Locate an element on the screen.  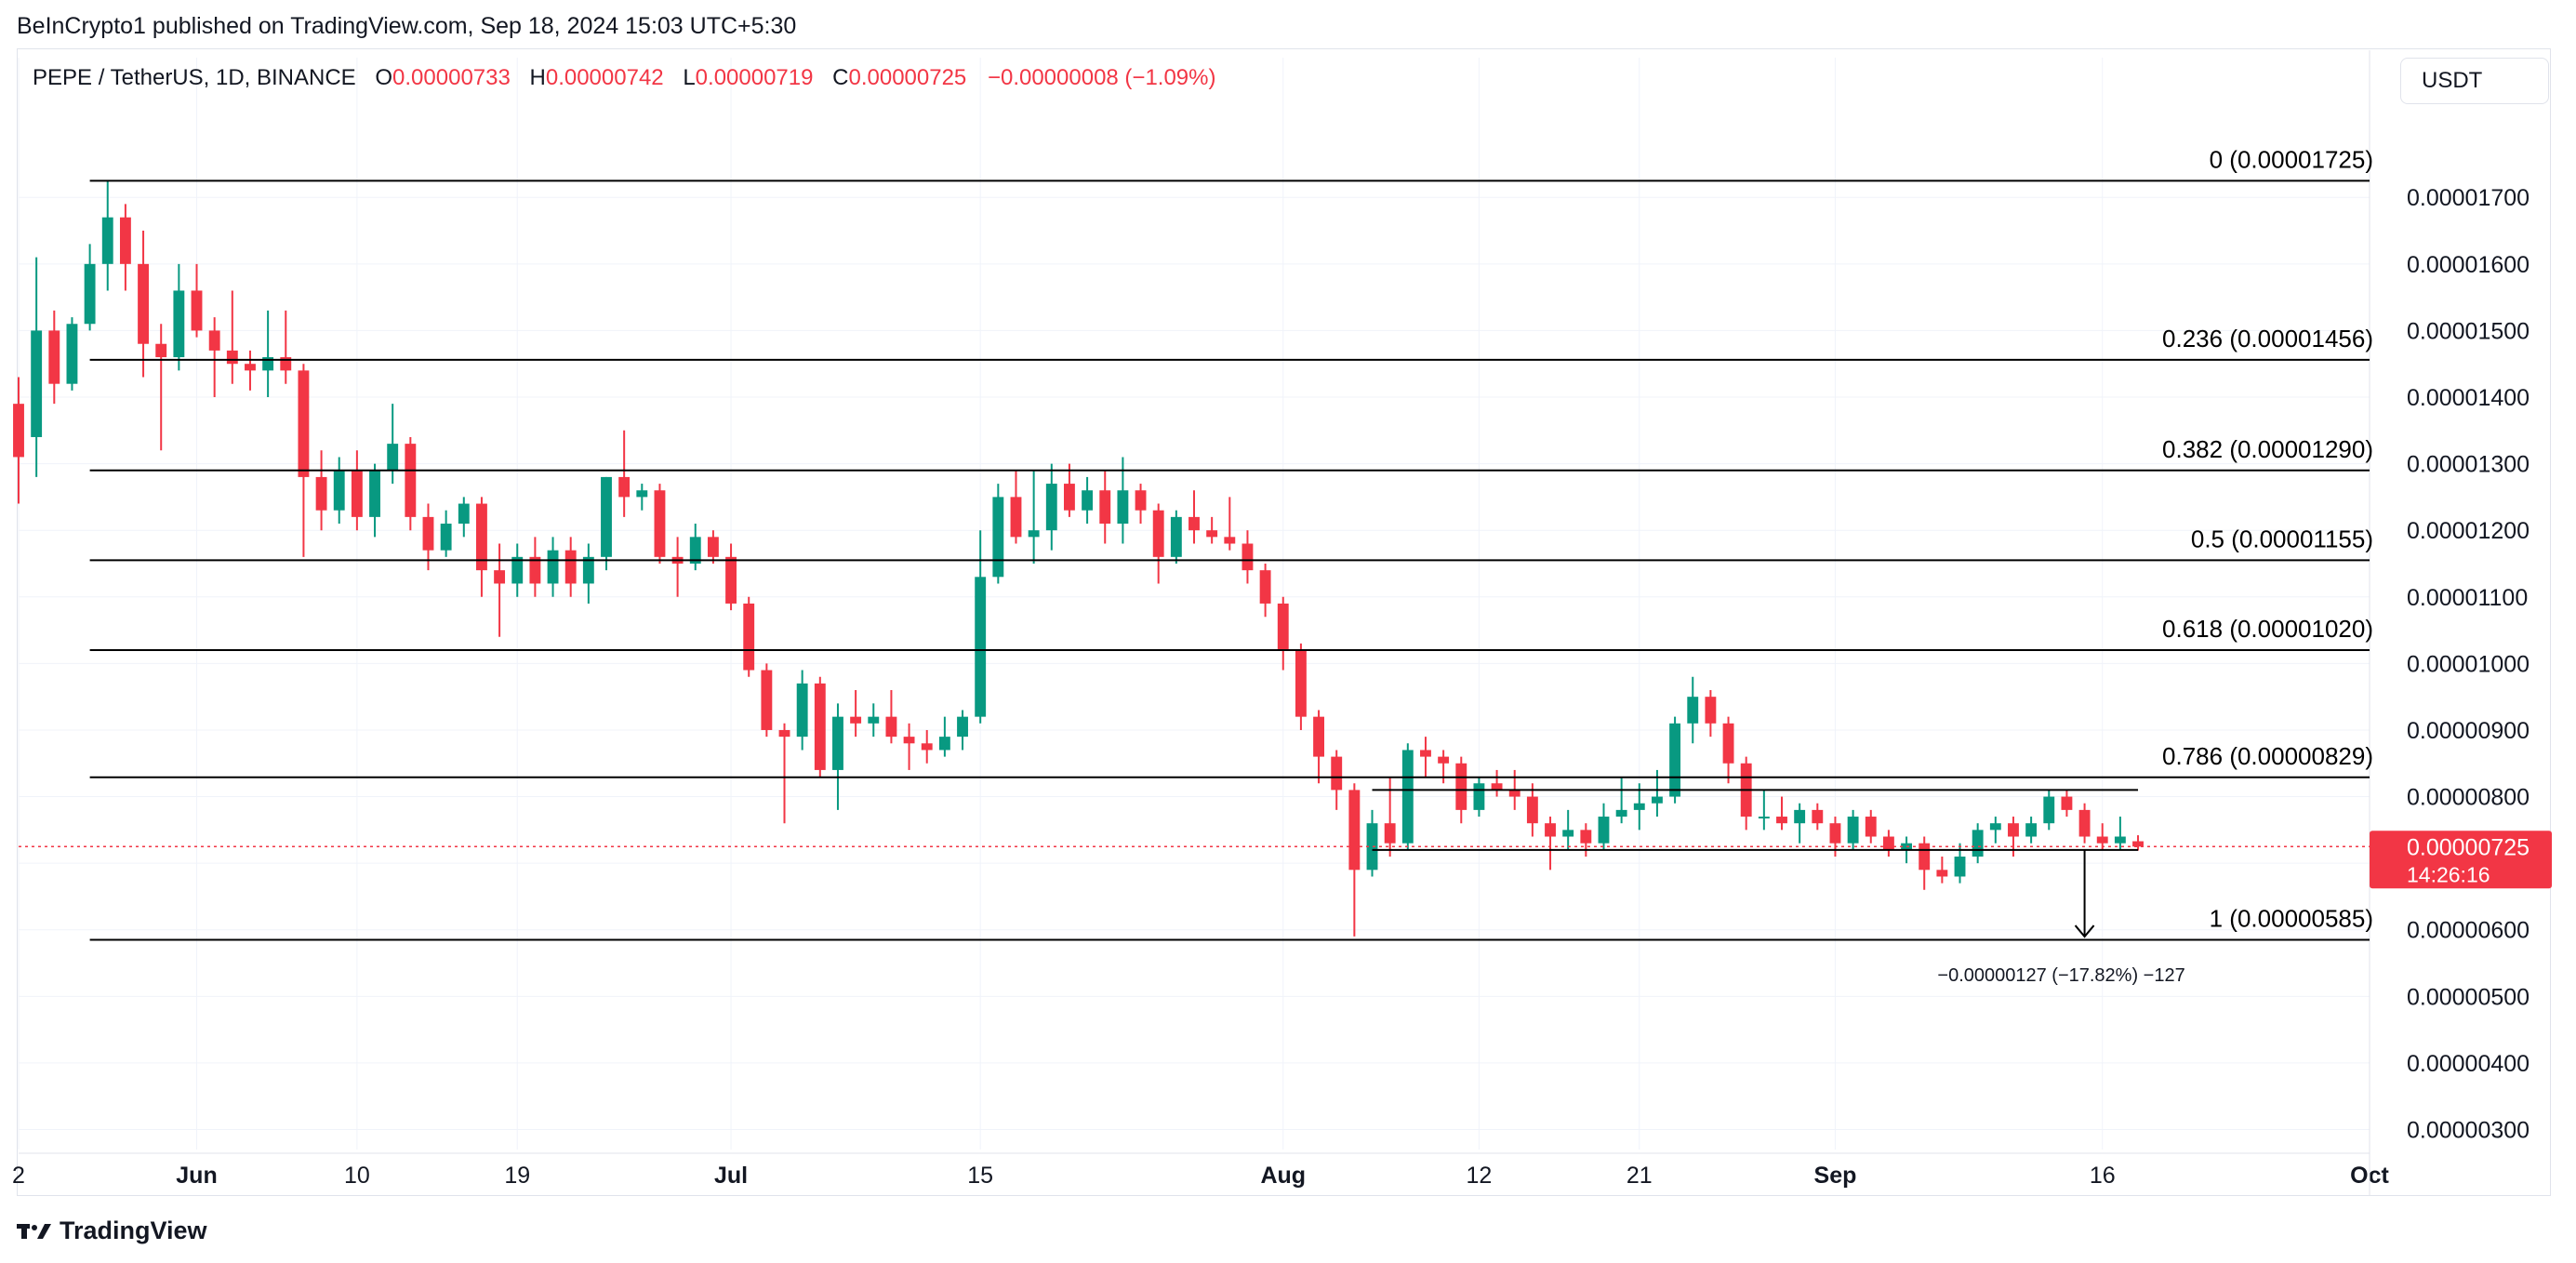
fib-level-label: 0.786 (0.00000829) is located at coordinates (2267, 756).